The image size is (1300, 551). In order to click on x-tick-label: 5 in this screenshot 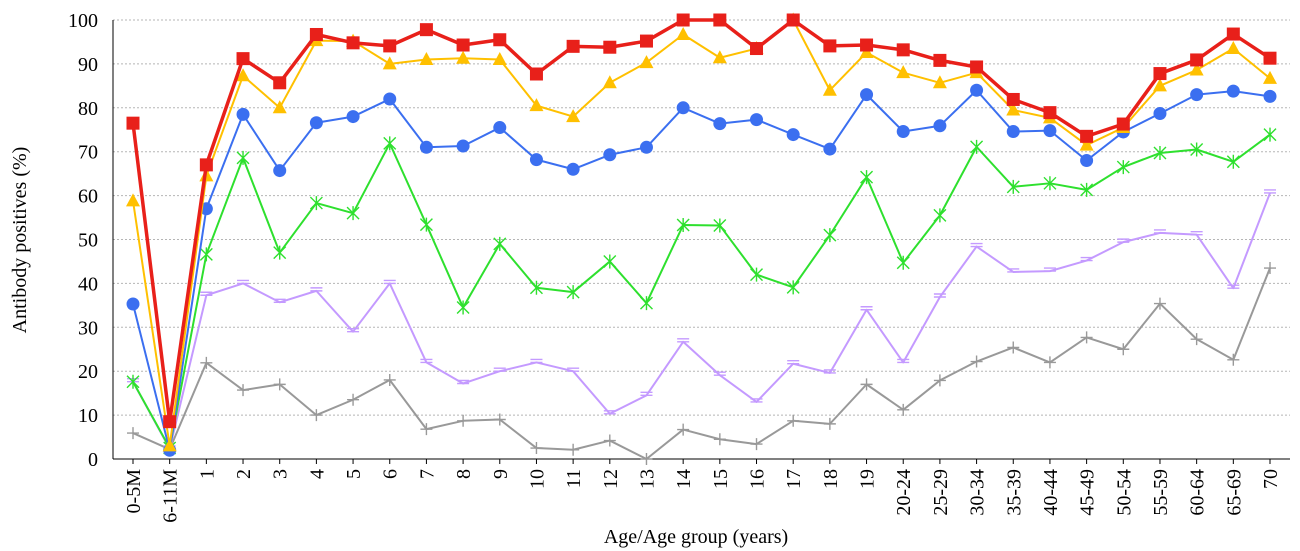, I will do `click(354, 474)`.